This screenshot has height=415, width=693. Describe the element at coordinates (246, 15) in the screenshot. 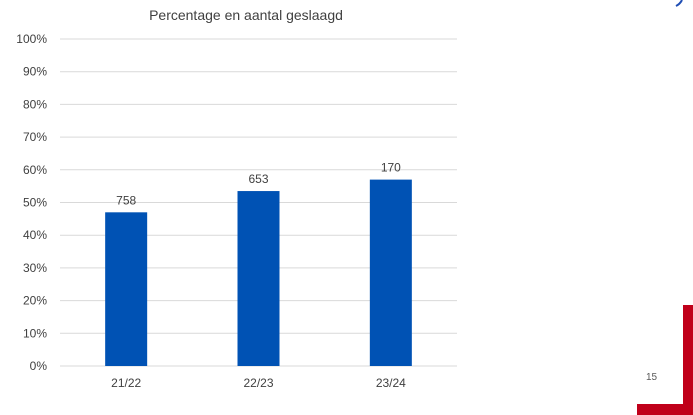

I see `chart-title: Percentage en aantal geslaagd` at that location.